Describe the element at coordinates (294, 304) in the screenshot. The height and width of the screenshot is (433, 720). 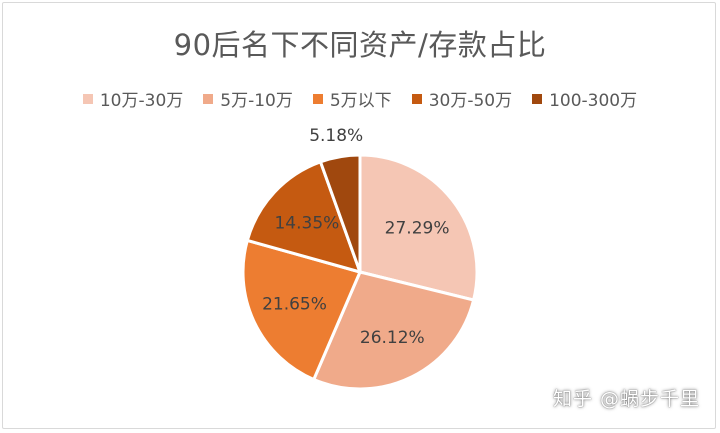
I see `data-label: 21.65%` at that location.